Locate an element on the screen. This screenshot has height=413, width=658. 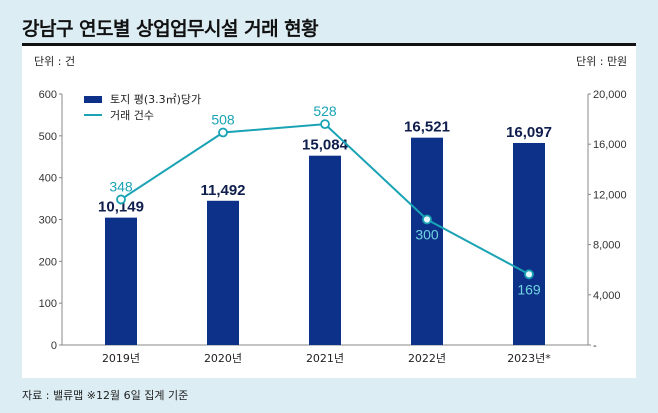
x-axis-category-label: 2023년* is located at coordinates (529, 358).